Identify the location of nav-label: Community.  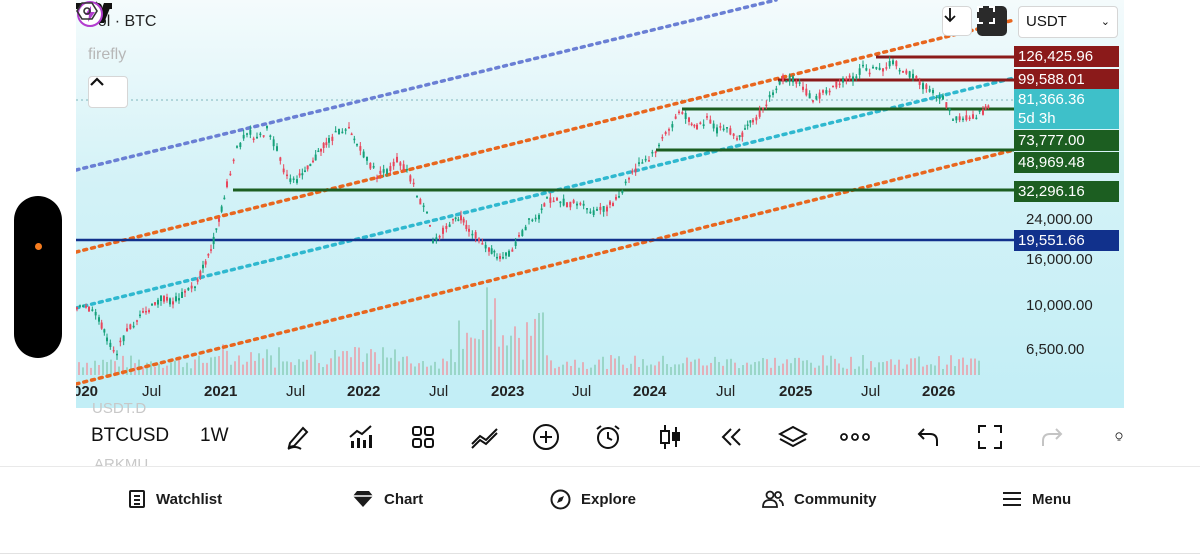
(835, 499).